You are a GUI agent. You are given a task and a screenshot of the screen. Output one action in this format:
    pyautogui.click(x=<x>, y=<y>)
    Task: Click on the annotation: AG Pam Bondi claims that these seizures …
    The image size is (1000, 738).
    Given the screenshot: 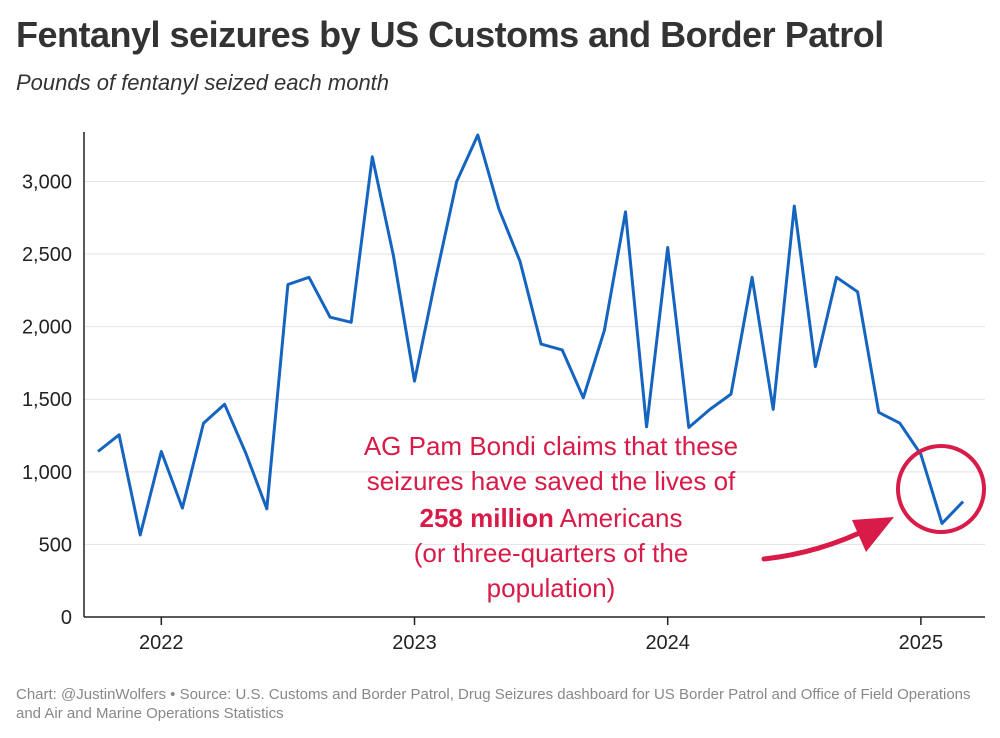 What is the action you would take?
    pyautogui.click(x=675, y=517)
    